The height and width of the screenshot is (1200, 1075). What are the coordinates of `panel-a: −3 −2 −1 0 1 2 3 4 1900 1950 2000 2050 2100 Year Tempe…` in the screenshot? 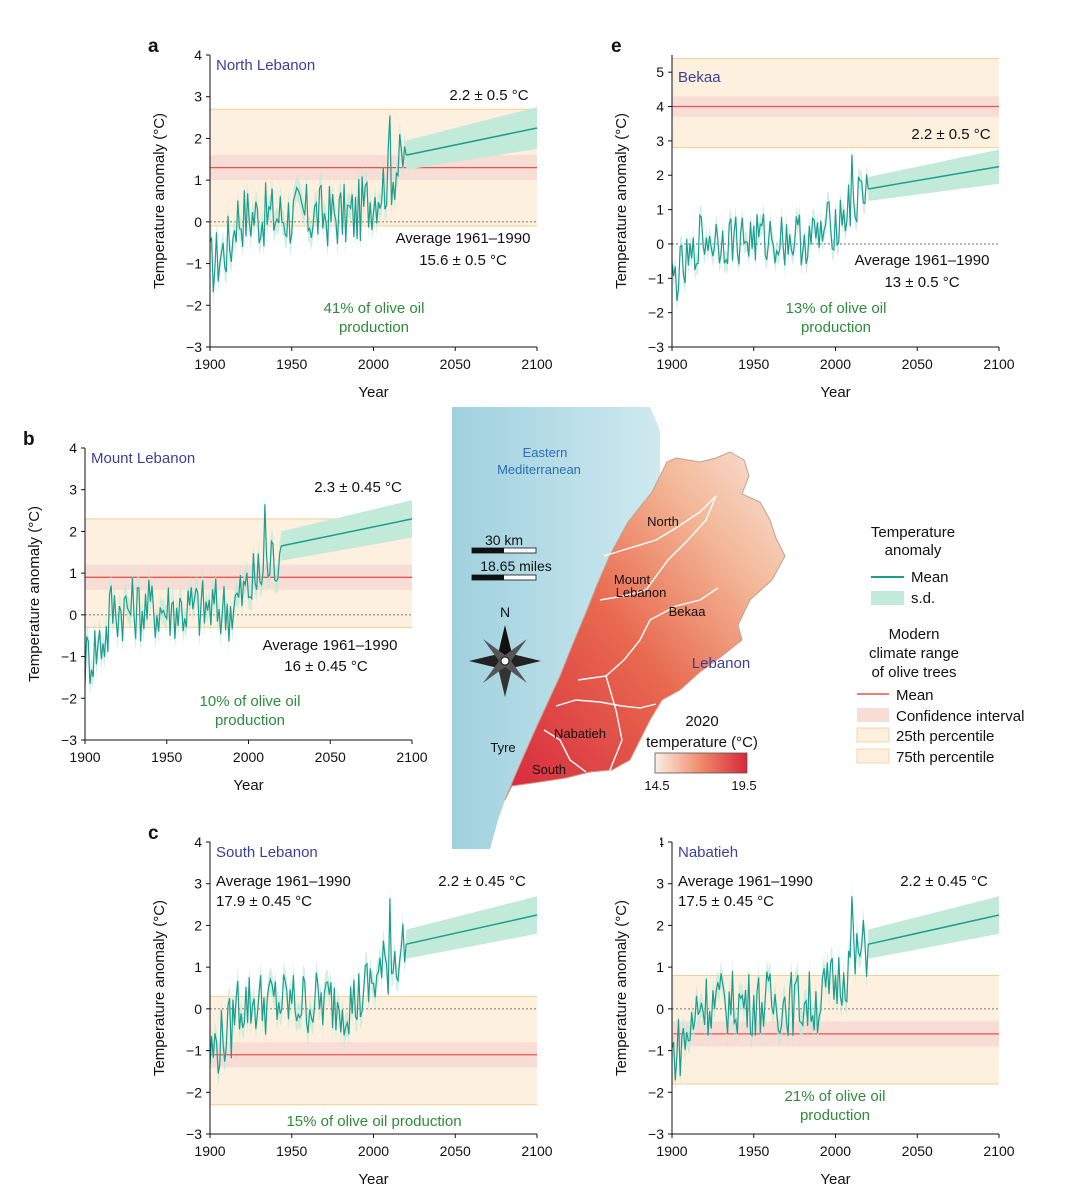 It's located at (350, 218).